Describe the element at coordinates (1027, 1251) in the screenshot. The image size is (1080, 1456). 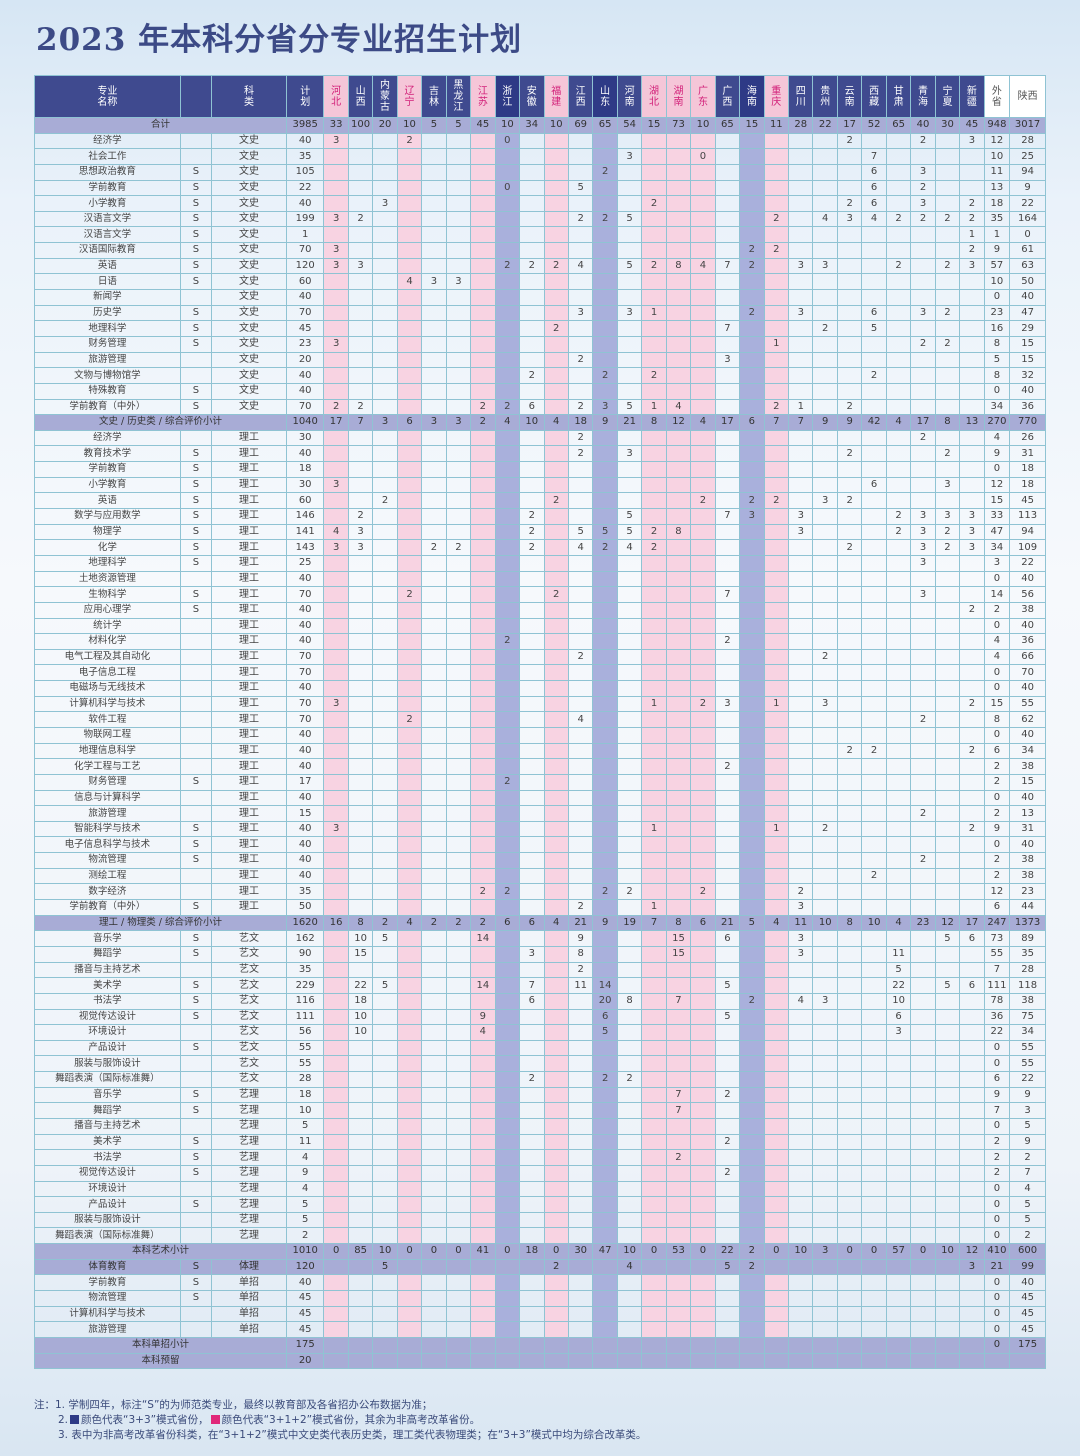
I see `province-cell: 600` at that location.